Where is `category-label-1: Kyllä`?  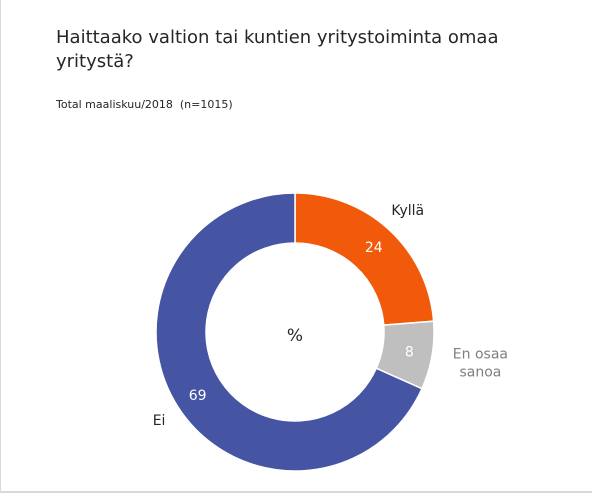 category-label-1: Kyllä is located at coordinates (407, 211).